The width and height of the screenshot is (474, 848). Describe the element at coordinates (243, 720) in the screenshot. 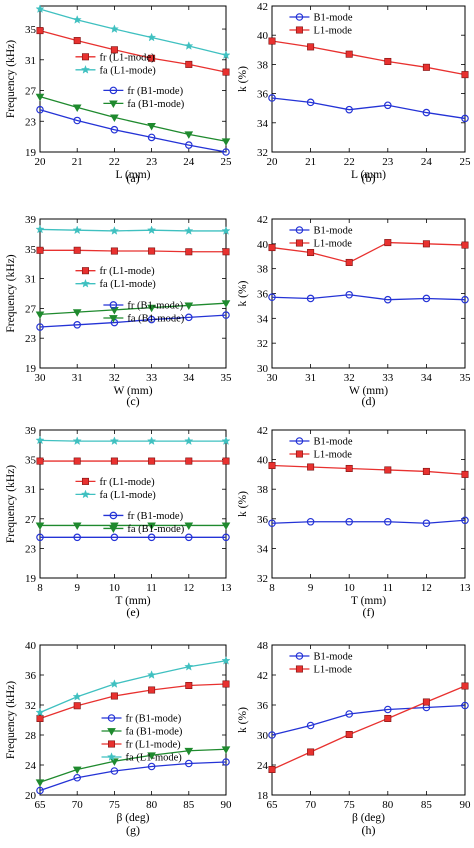

I see `y-axis-label: k (%)` at that location.